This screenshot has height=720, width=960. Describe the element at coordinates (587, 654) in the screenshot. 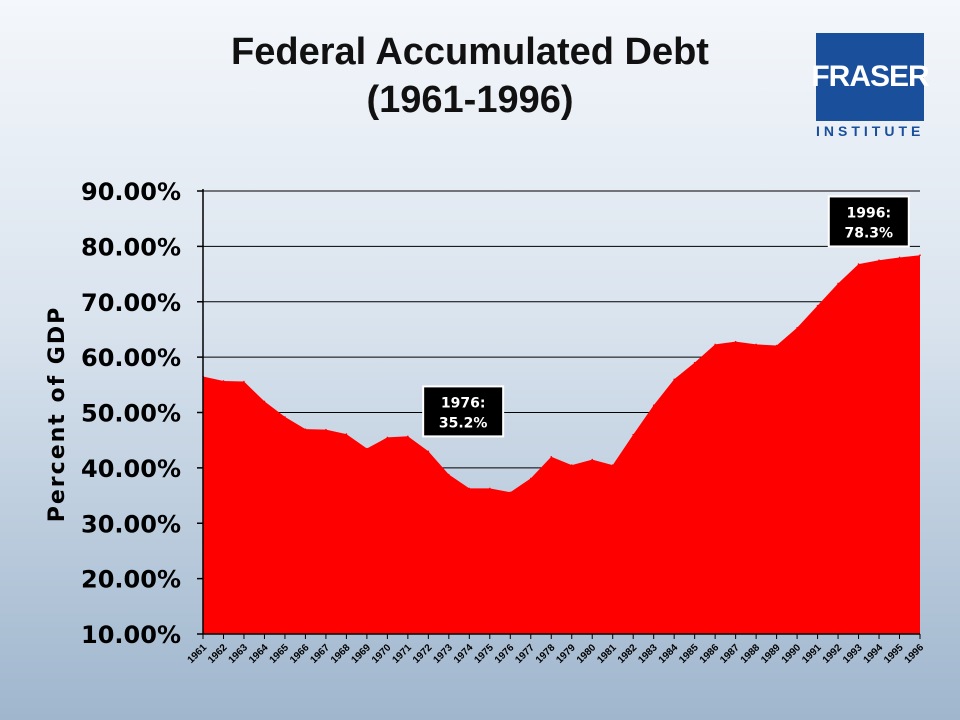

I see `x-tick-label: 1980` at that location.